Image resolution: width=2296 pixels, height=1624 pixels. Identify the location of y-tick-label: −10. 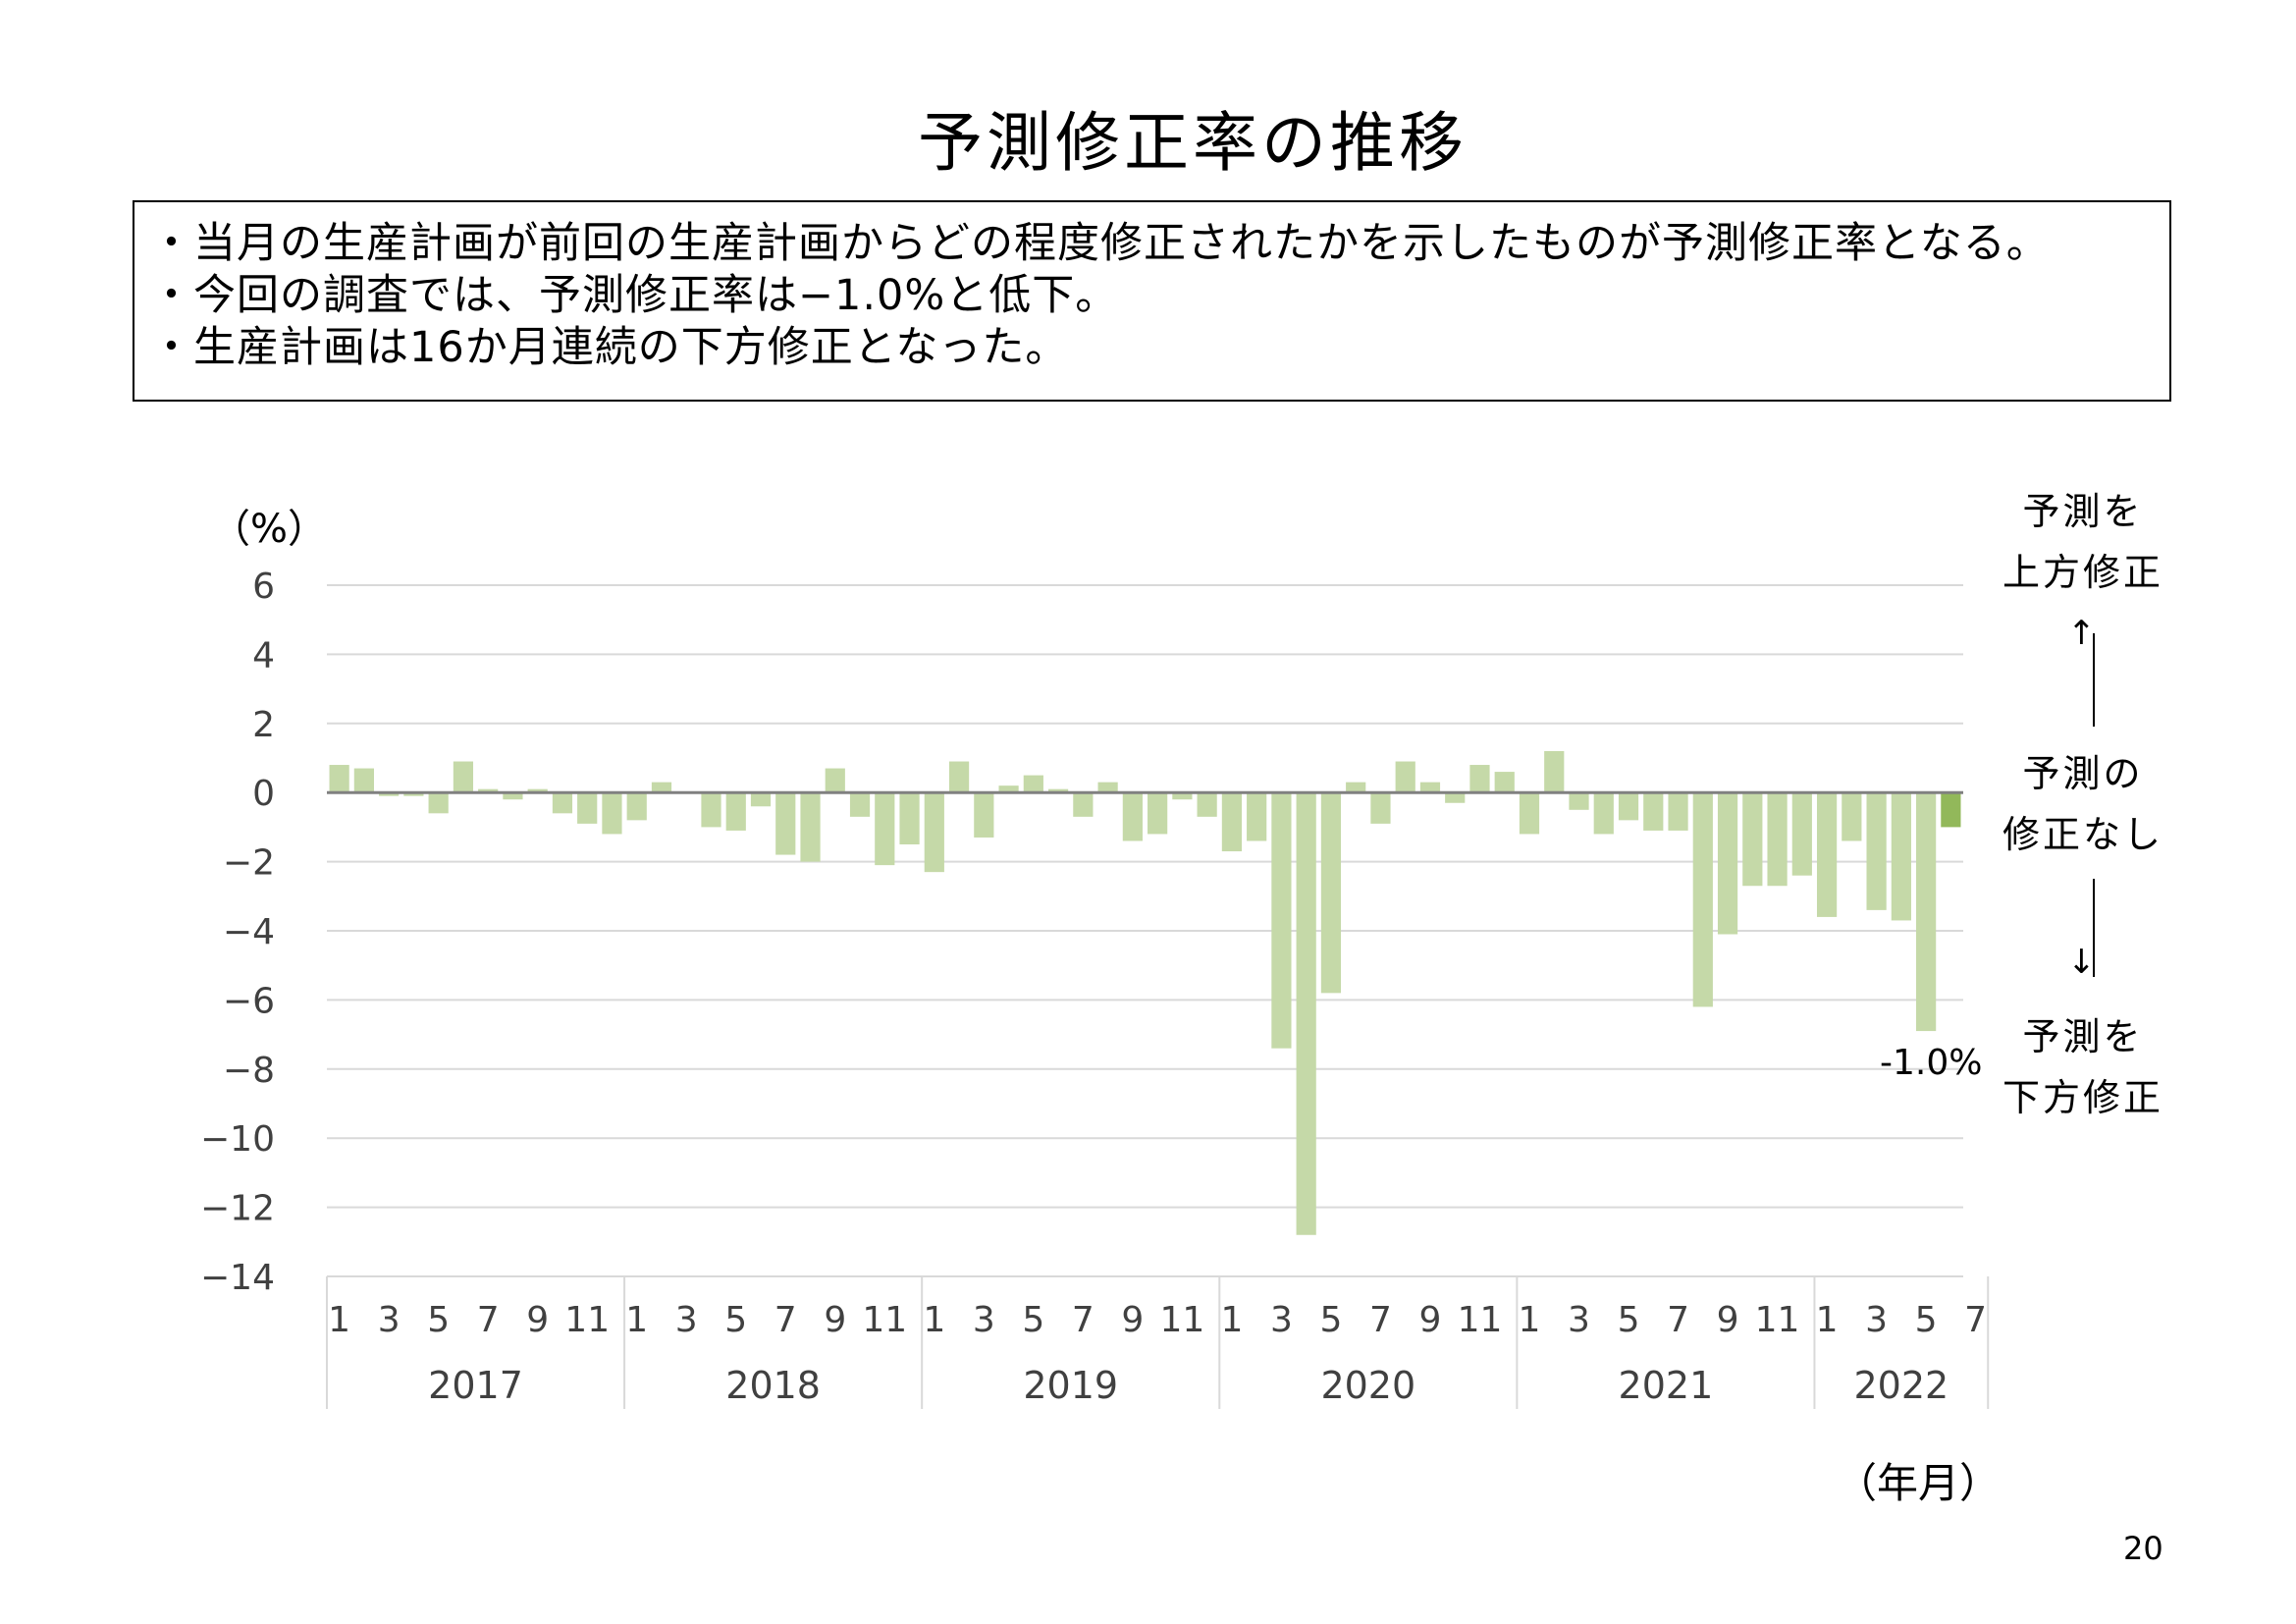
(237, 1139).